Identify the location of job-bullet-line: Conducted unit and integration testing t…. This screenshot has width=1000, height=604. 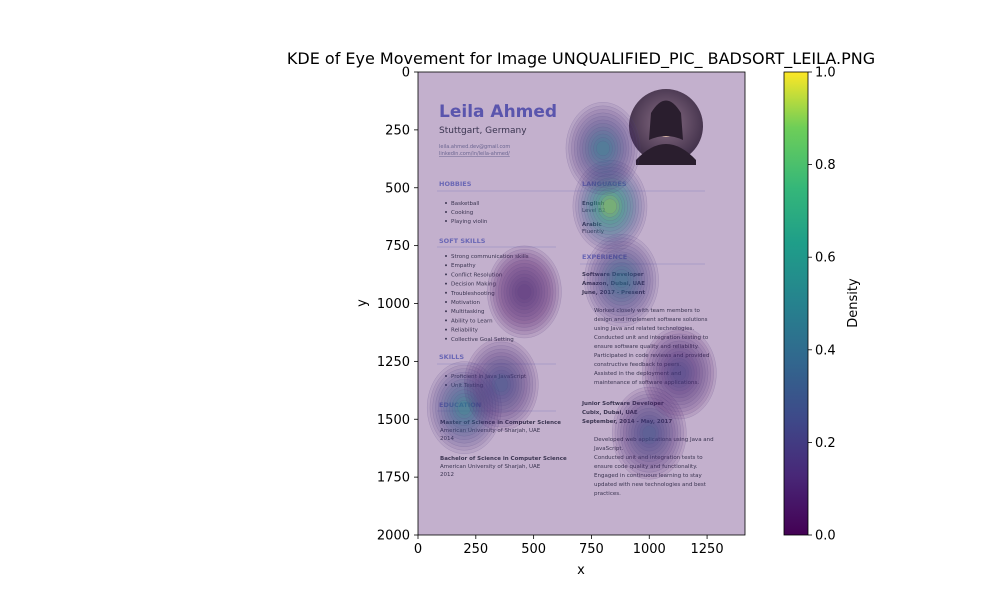
(651, 338).